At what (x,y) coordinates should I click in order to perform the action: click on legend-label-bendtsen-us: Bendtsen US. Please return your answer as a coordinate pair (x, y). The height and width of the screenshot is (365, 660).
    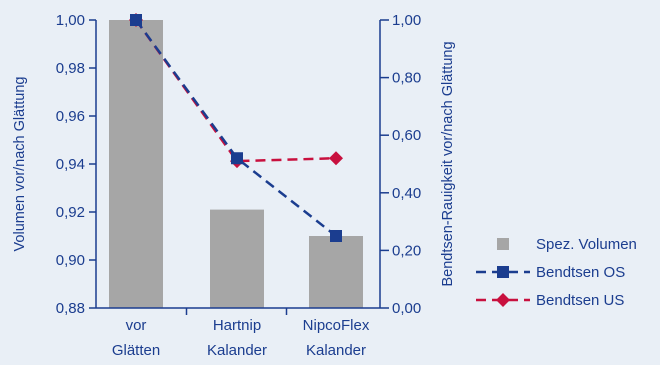
    Looking at the image, I should click on (580, 300).